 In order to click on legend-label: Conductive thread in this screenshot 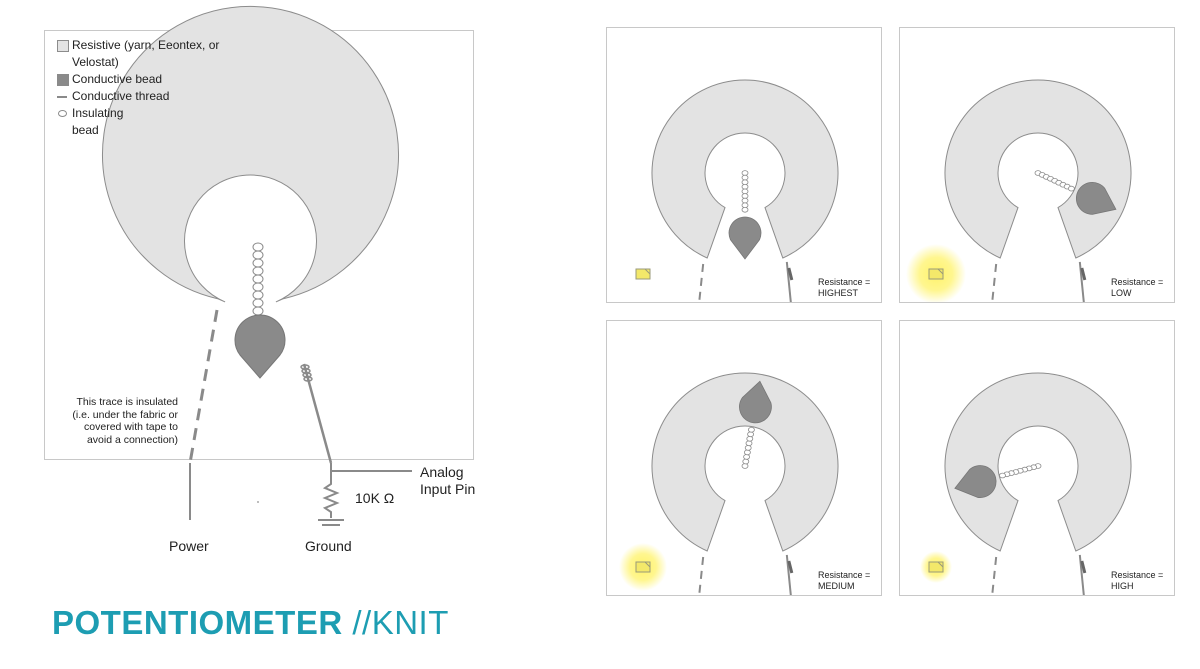, I will do `click(121, 96)`.